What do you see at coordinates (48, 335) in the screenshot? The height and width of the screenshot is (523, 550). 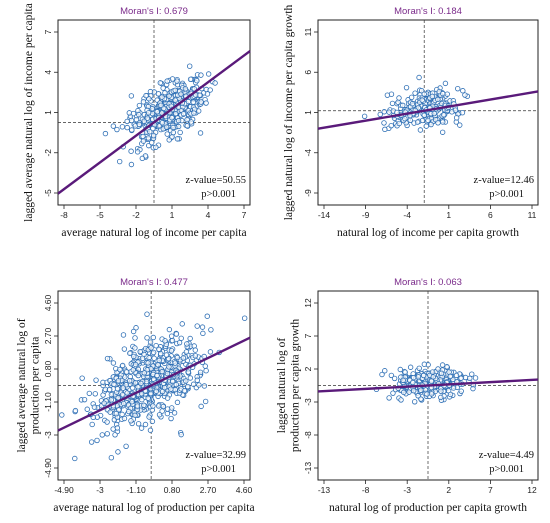 I see `y-tick-label: 2.70` at bounding box center [48, 335].